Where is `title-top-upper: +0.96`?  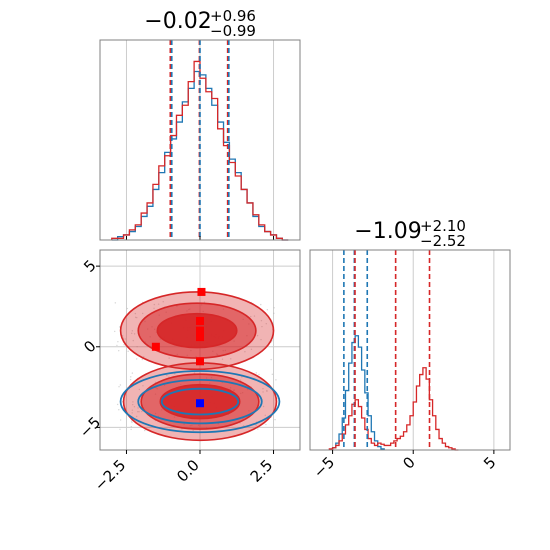 title-top-upper: +0.96 is located at coordinates (233, 16).